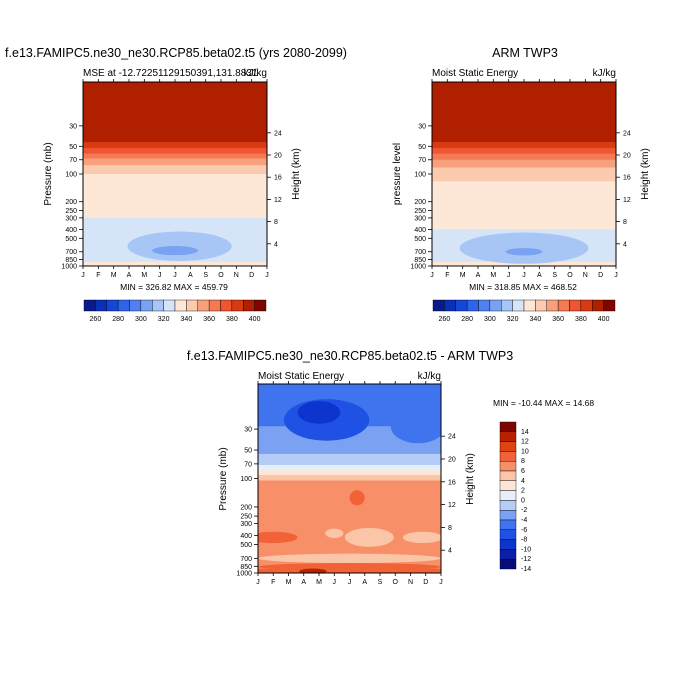  What do you see at coordinates (536, 319) in the screenshot?
I see `colorbar-label: 340` at bounding box center [536, 319].